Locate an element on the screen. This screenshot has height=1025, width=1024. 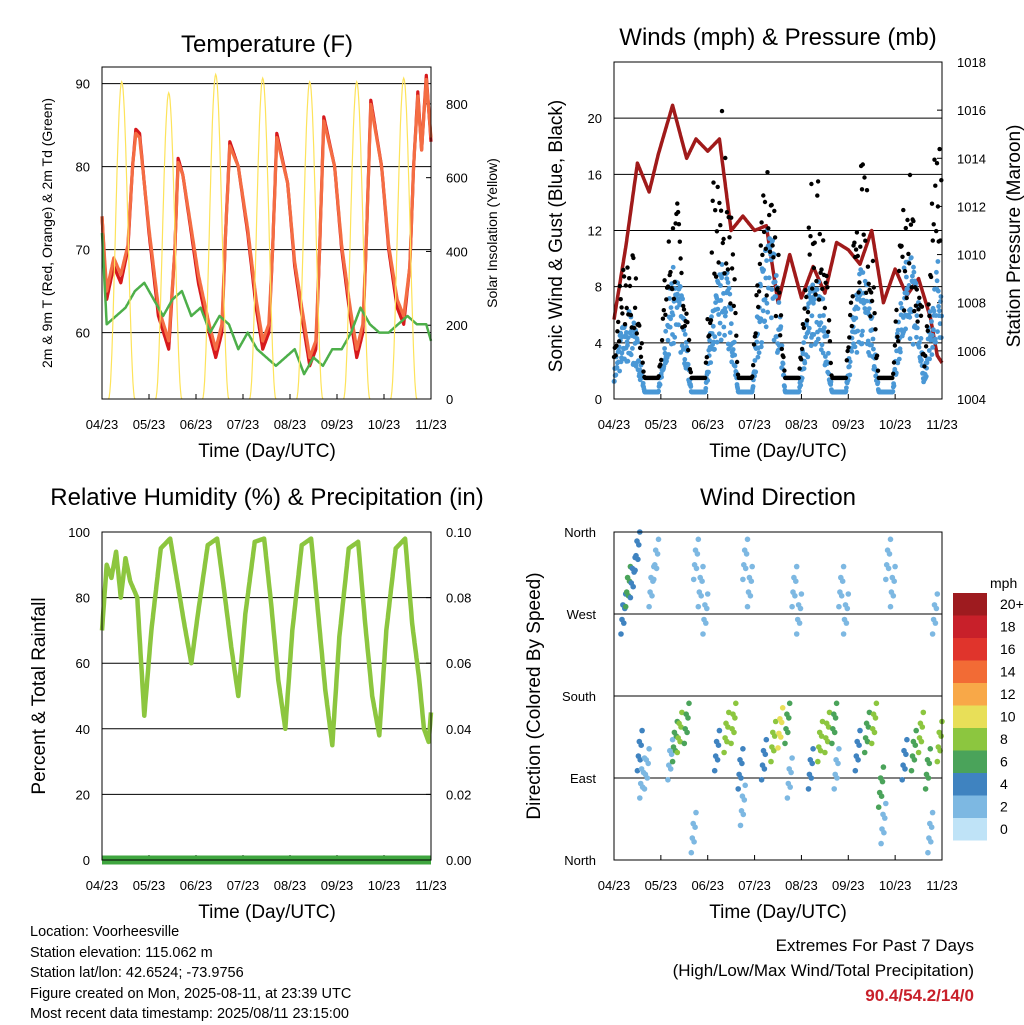
x-tick-label: 07/23 is located at coordinates (754, 885).